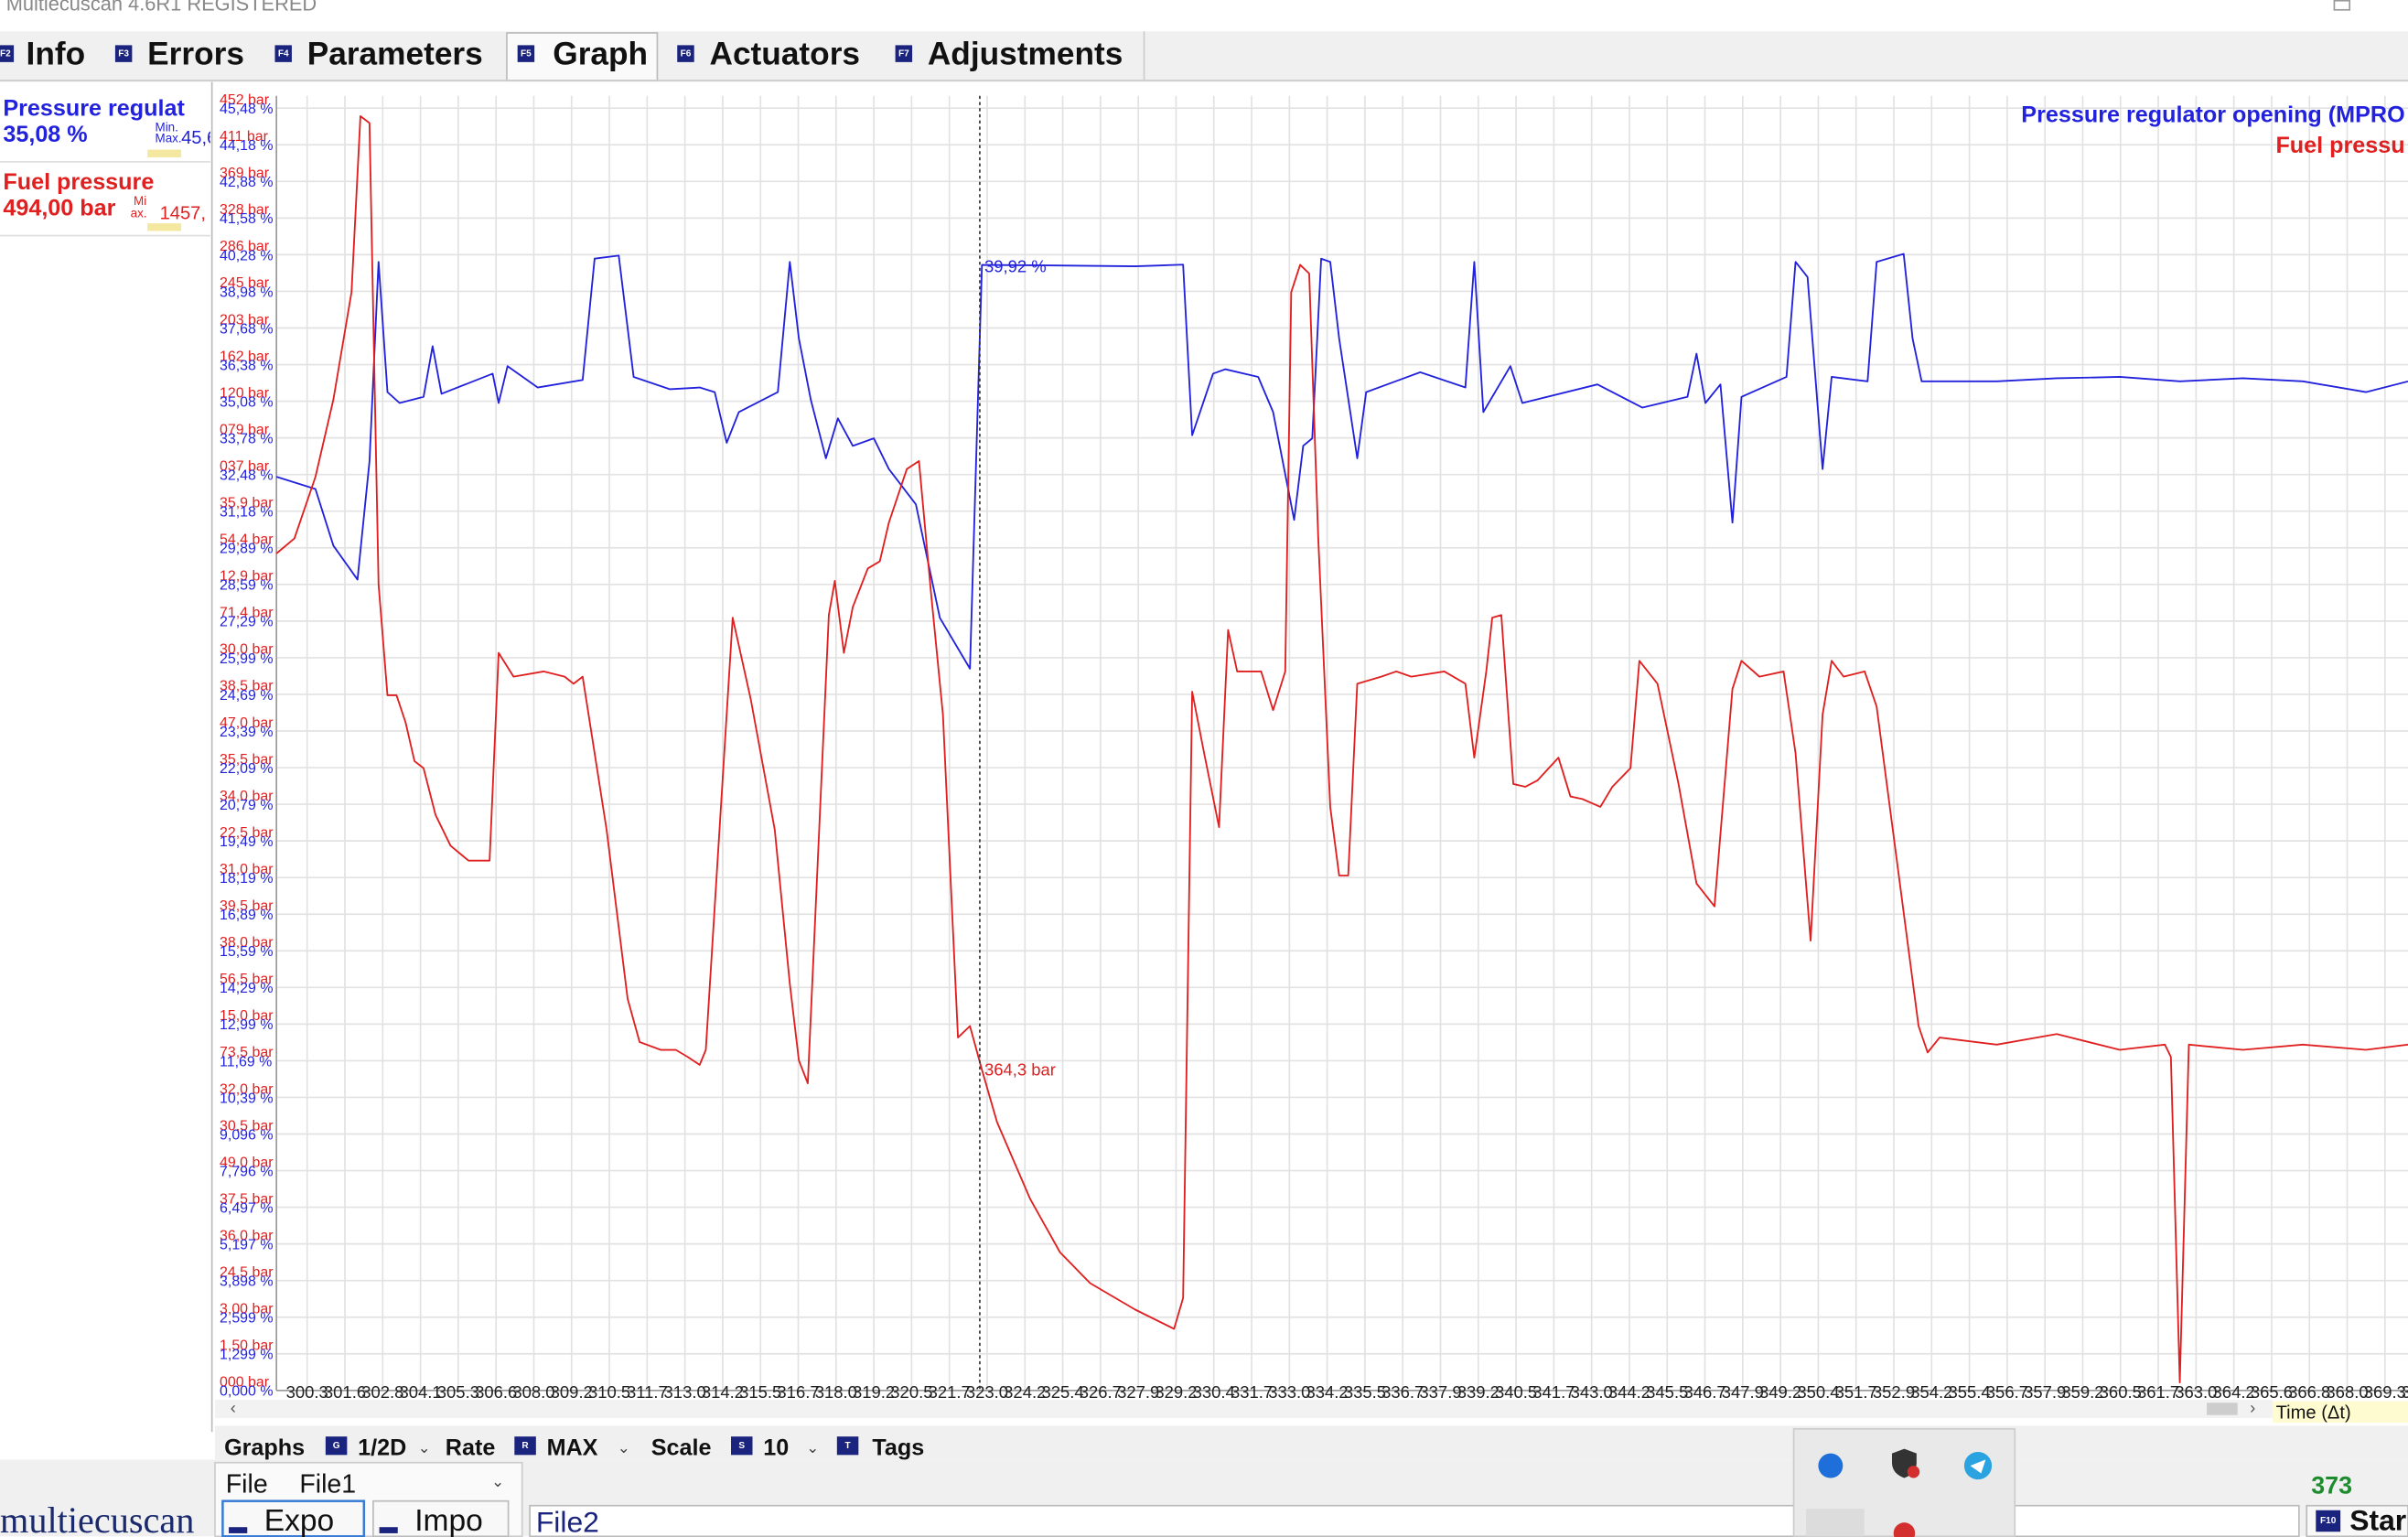  Describe the element at coordinates (233, 1407) in the screenshot. I see `scroll-left: ‹` at that location.